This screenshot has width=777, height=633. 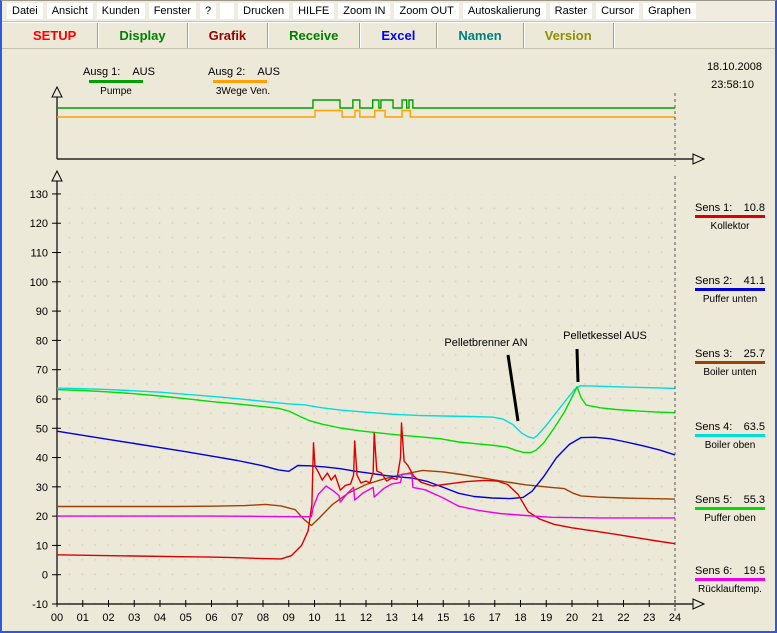 I want to click on y-tick-label: 100, so click(x=39, y=283).